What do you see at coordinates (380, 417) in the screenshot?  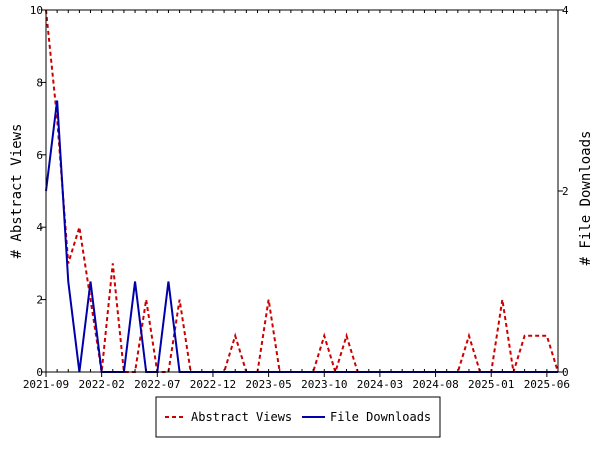 I see `legend-label-file-downloads: File Downloads` at bounding box center [380, 417].